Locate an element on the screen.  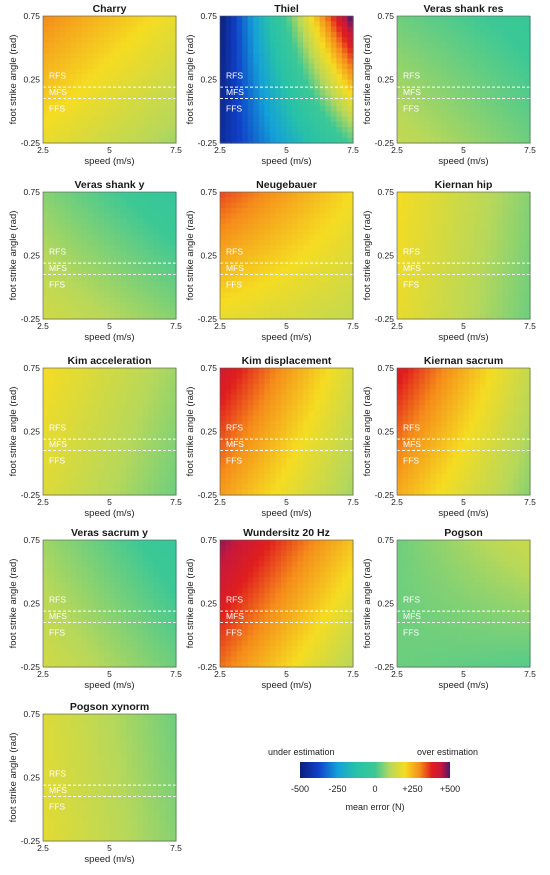
y-tick-label: 0.25 is located at coordinates (208, 80).